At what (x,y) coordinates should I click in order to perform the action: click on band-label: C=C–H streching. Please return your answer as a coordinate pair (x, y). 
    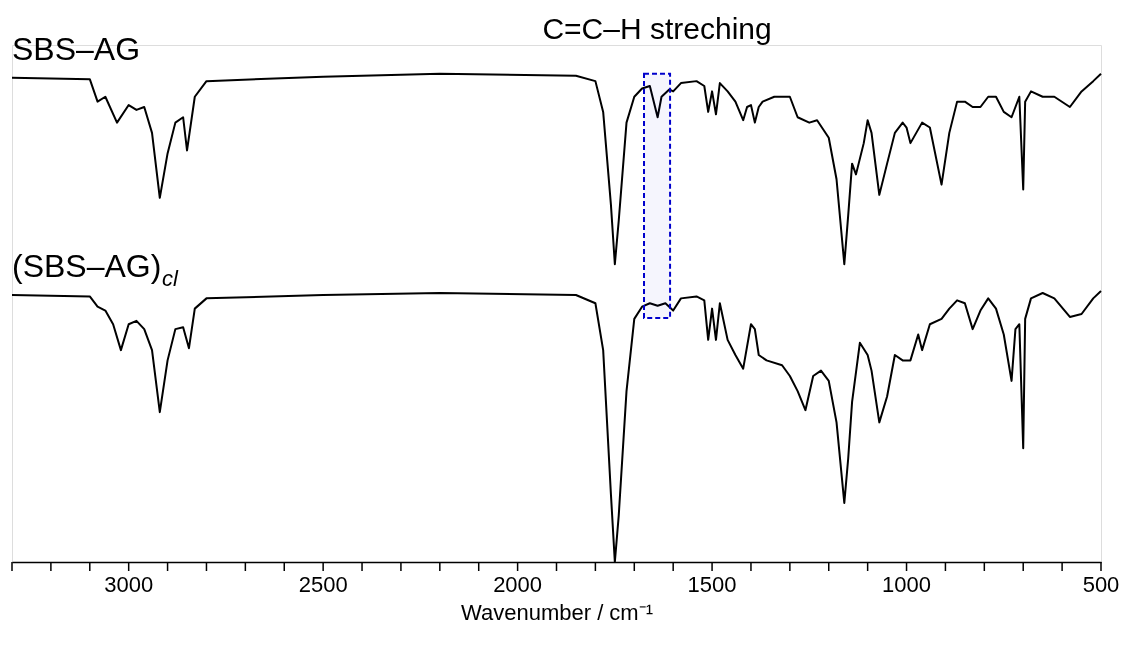
    Looking at the image, I should click on (657, 28).